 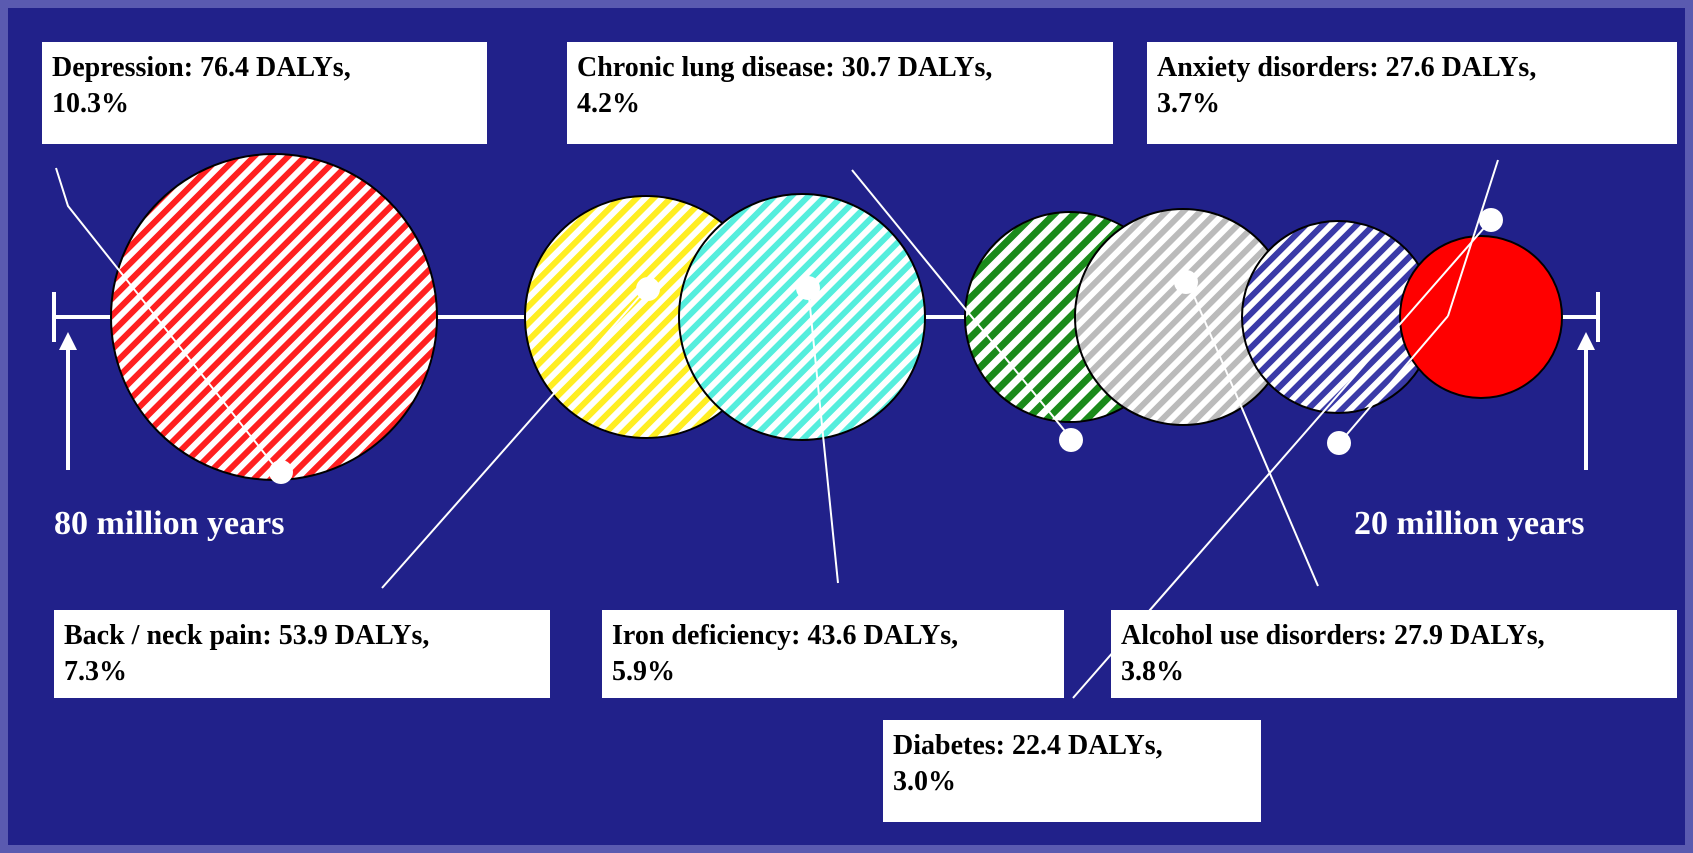 What do you see at coordinates (302, 654) in the screenshot?
I see `label-back-neck-pain: Back / neck pain: 53.9 DALYs, 7.3%` at bounding box center [302, 654].